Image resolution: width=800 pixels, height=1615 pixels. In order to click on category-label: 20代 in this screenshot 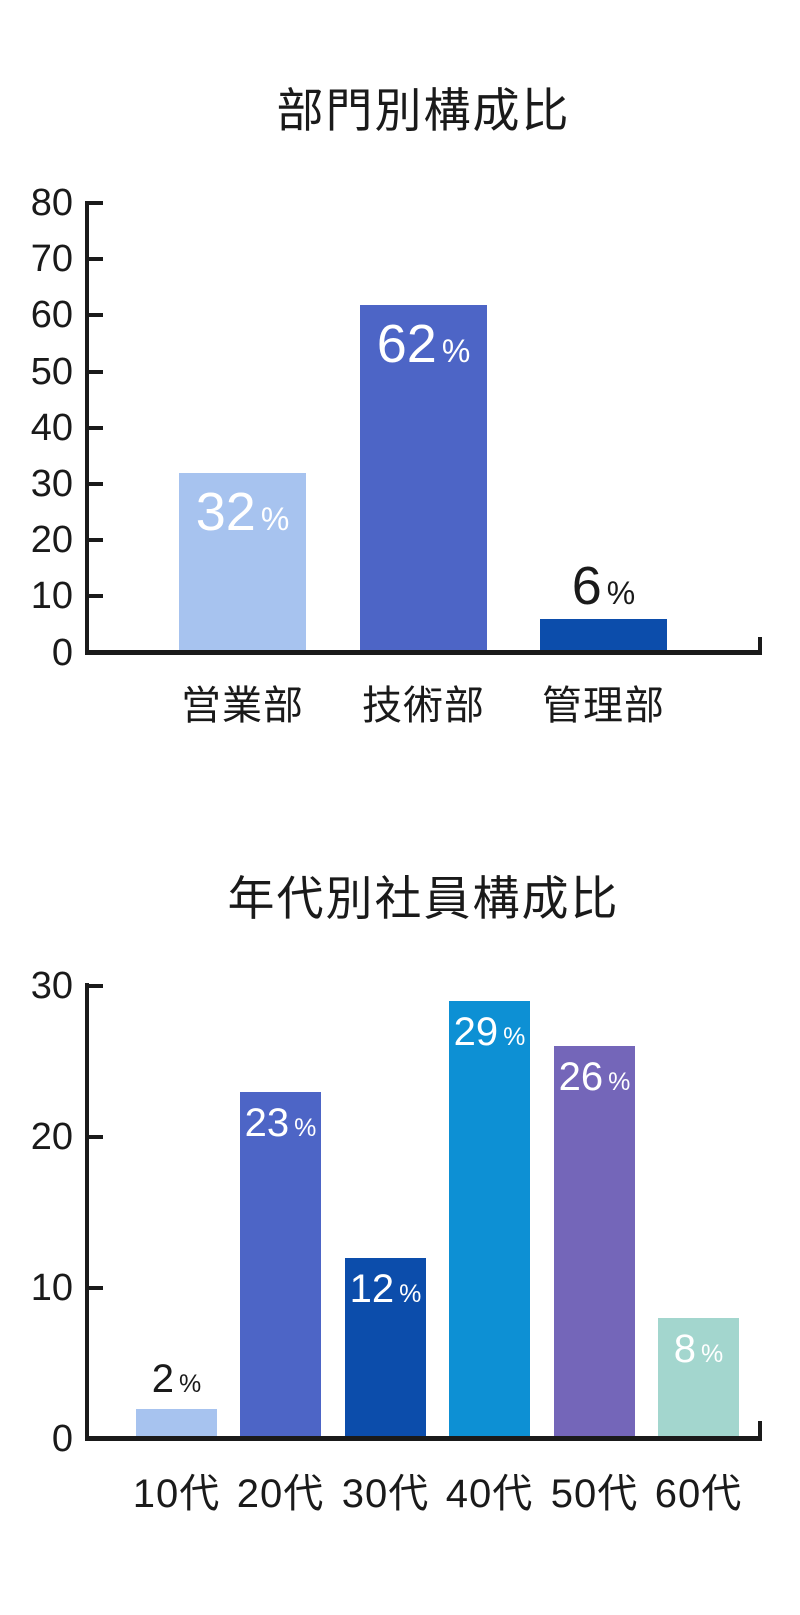, I will do `click(280, 1494)`.